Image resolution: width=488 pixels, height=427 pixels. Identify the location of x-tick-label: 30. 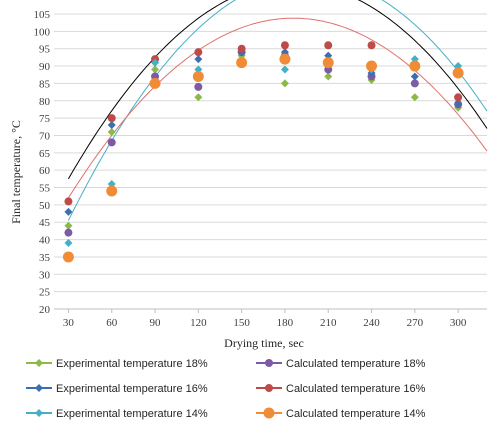
(69, 323).